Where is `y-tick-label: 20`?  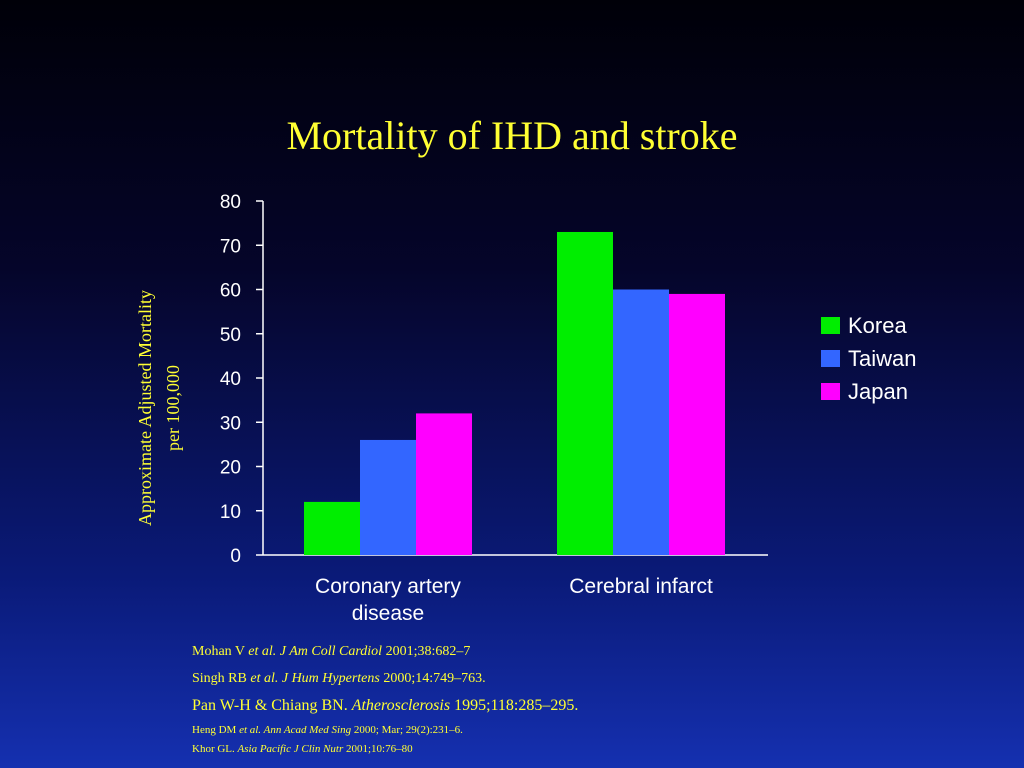 y-tick-label: 20 is located at coordinates (230, 468).